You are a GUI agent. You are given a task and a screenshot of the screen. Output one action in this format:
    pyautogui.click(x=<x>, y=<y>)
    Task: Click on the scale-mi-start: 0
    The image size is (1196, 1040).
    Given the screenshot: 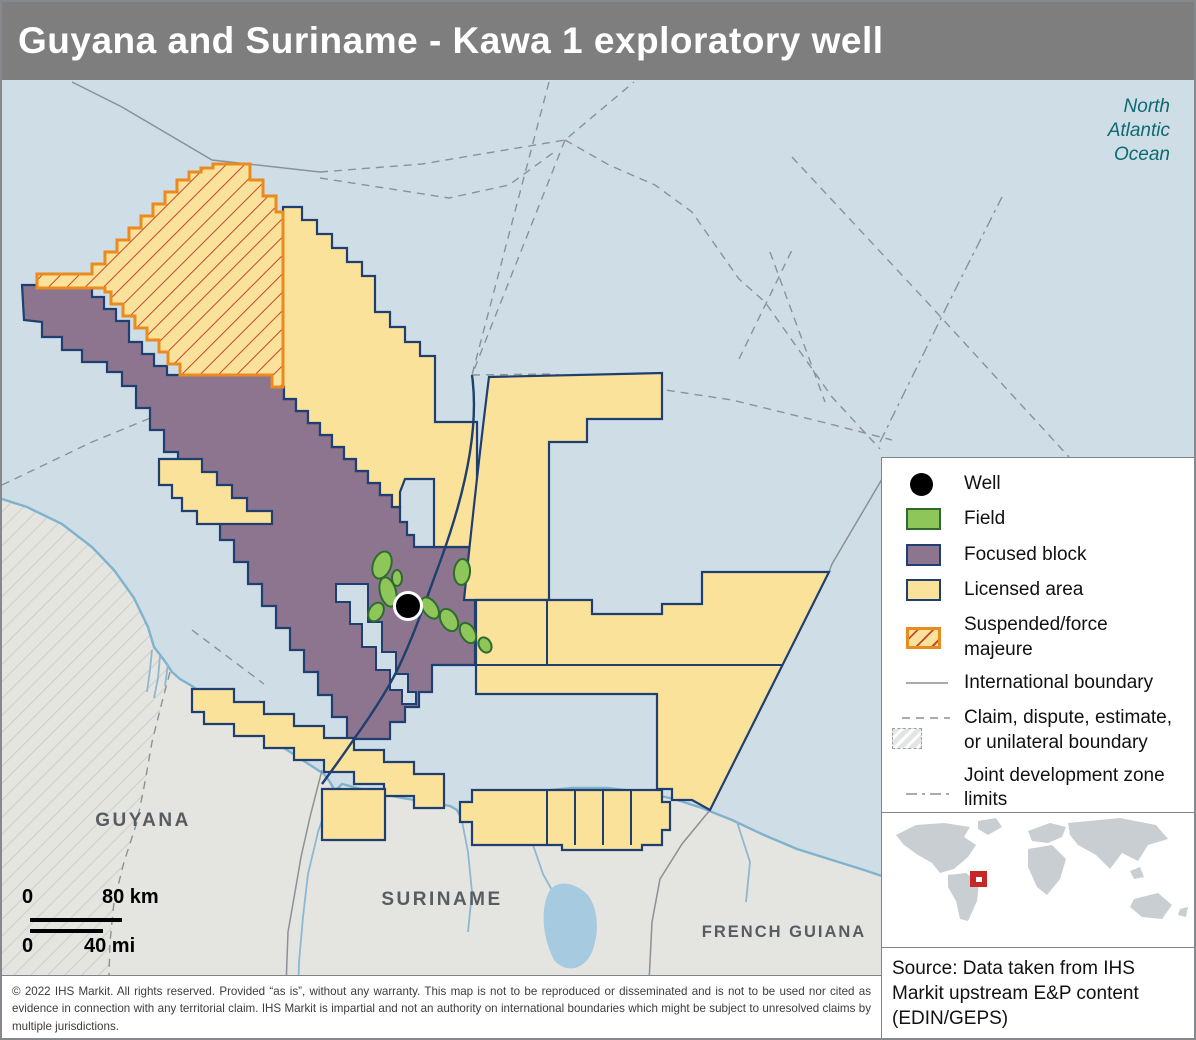 What is the action you would take?
    pyautogui.click(x=28, y=946)
    